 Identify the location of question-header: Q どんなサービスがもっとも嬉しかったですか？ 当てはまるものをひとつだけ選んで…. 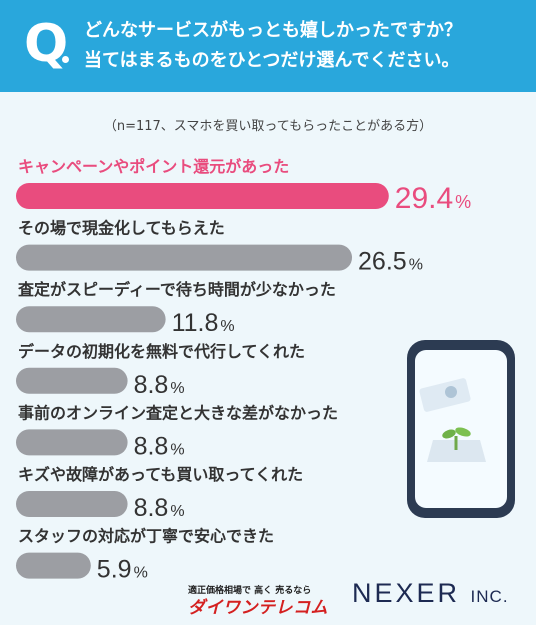
(268, 46).